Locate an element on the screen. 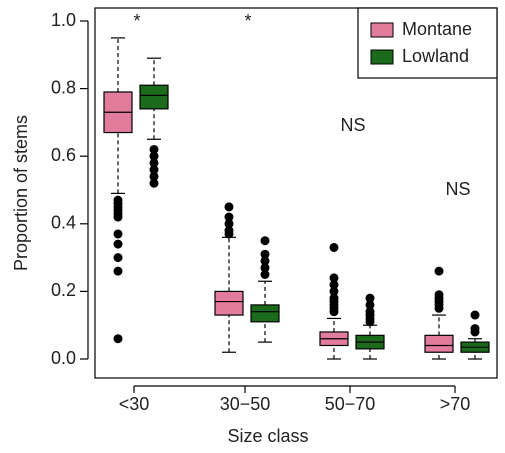  legend-label: Montane is located at coordinates (437, 29).